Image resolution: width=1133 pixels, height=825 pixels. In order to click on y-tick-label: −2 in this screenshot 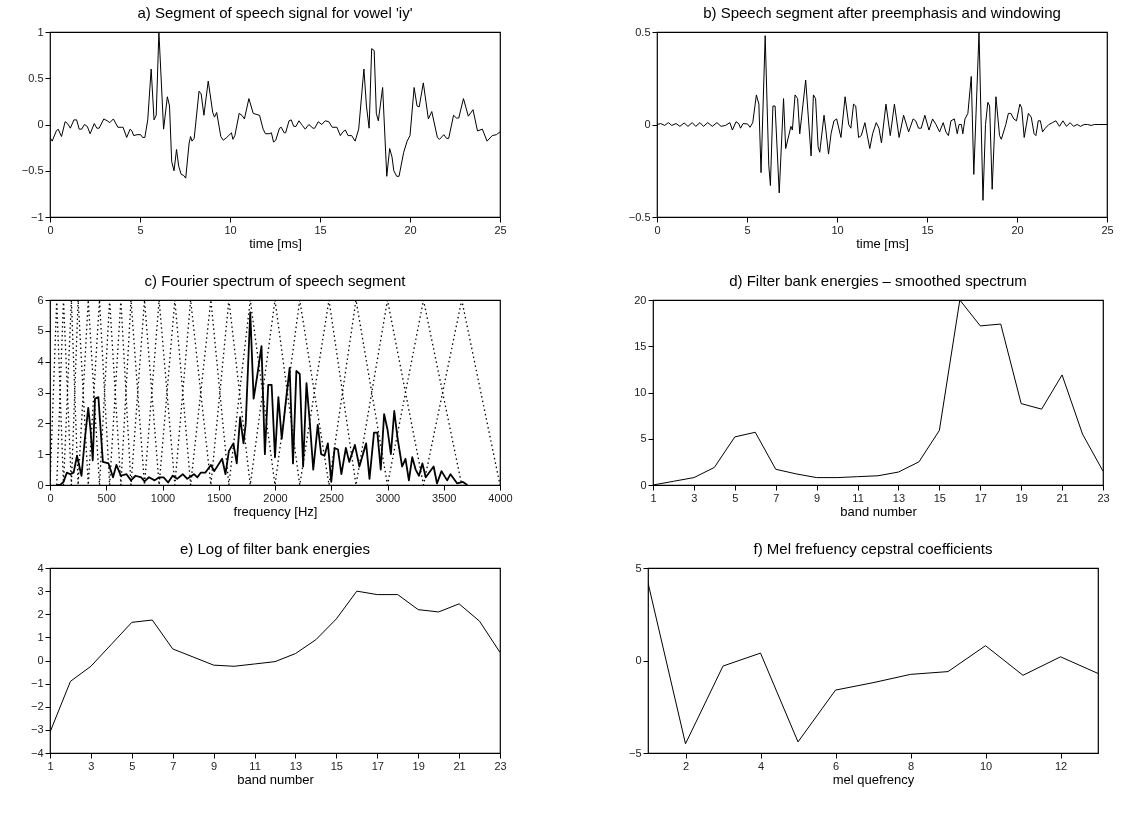, I will do `click(37, 706)`.